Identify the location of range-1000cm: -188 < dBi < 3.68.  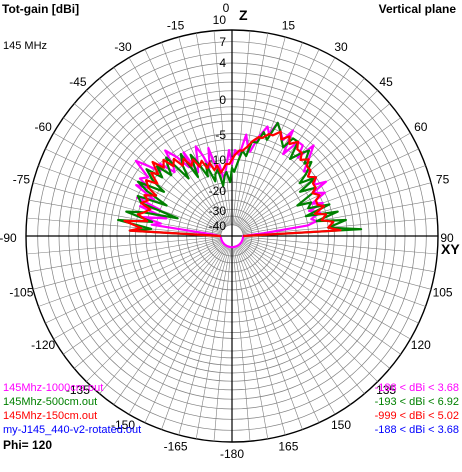
(416, 388).